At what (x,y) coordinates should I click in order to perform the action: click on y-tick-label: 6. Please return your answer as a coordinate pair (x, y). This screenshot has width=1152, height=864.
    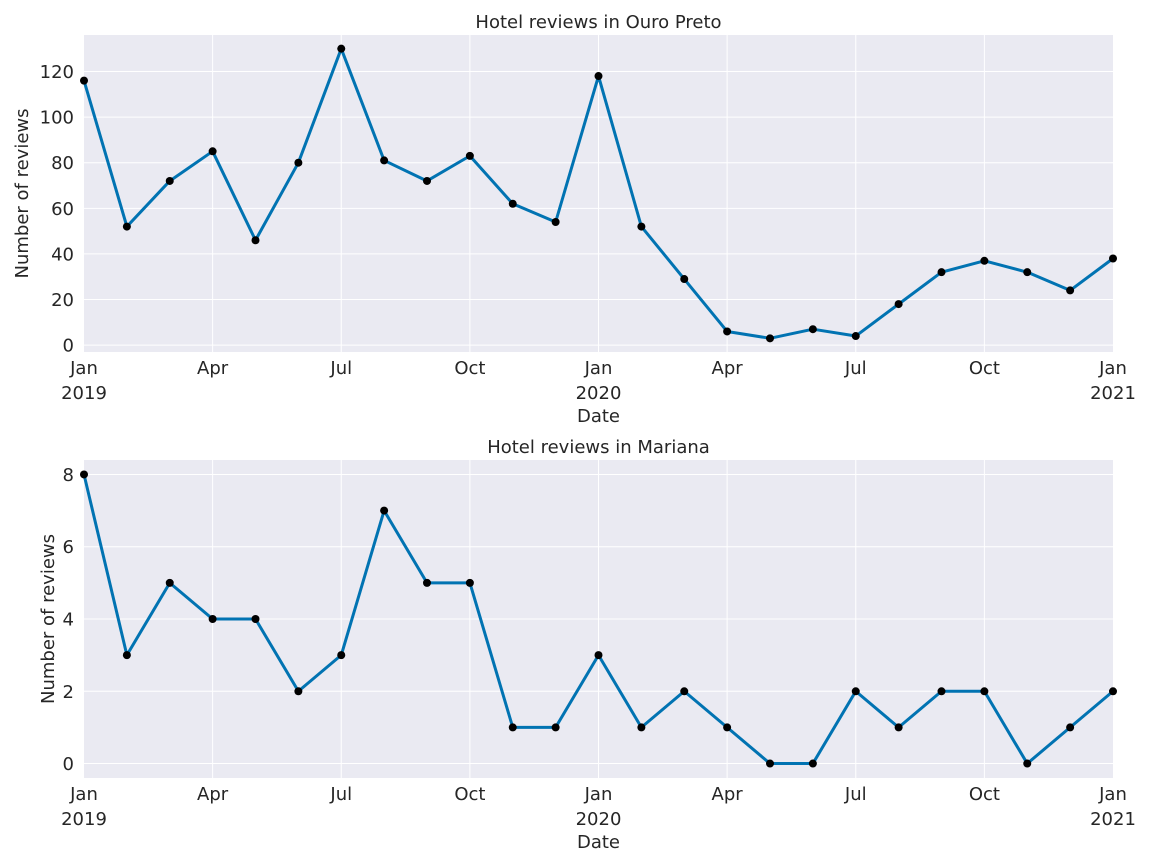
    Looking at the image, I should click on (68, 547).